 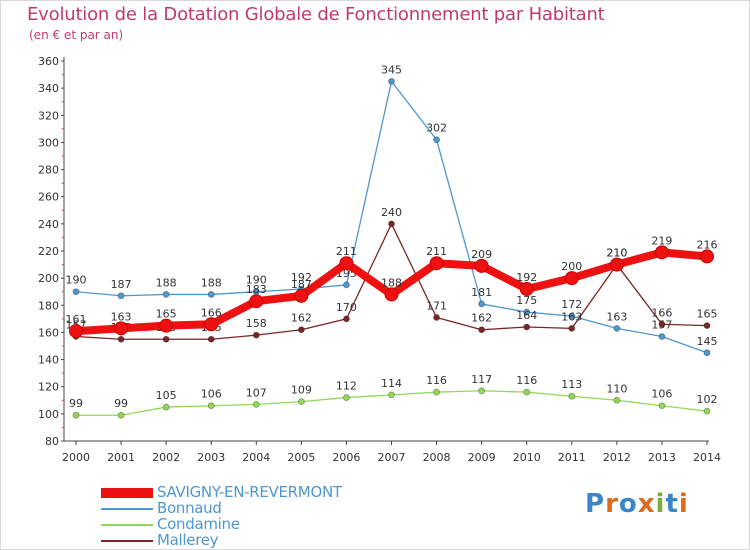 What do you see at coordinates (48, 414) in the screenshot?
I see `y-tick-label: 100` at bounding box center [48, 414].